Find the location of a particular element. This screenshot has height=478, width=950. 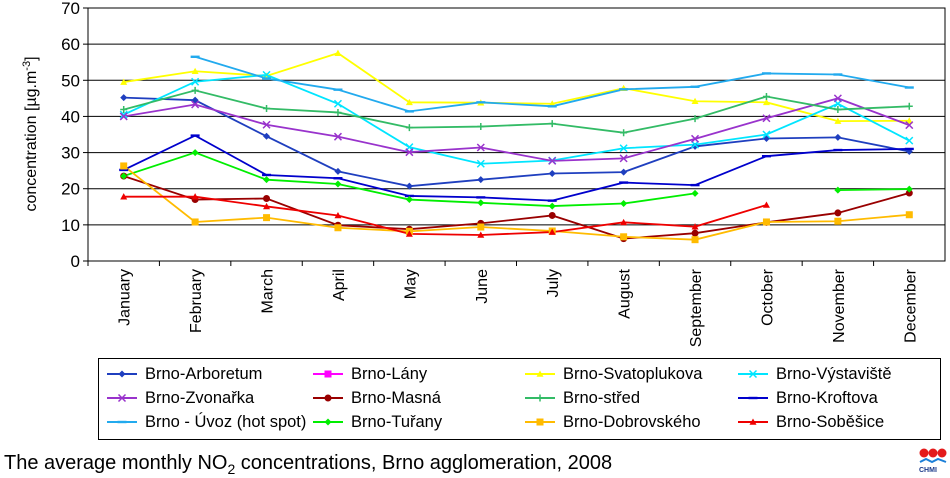

y-axis-title-sup: -3 is located at coordinates (27, 66).